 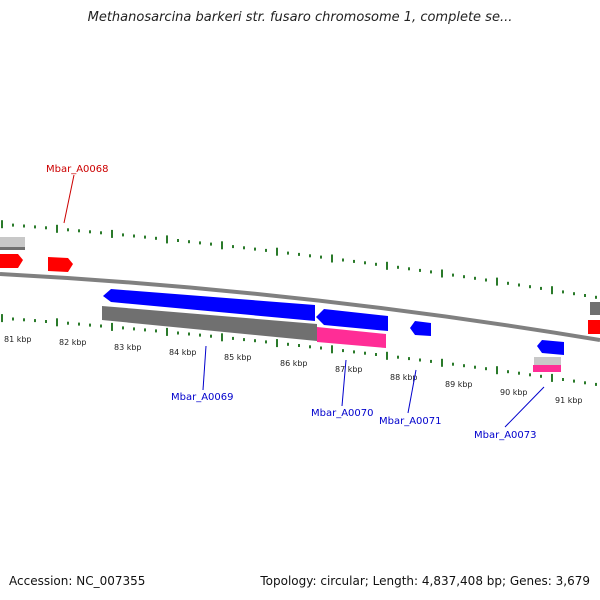 I want to click on gene-block-gray-strip, so click(x=12, y=248).